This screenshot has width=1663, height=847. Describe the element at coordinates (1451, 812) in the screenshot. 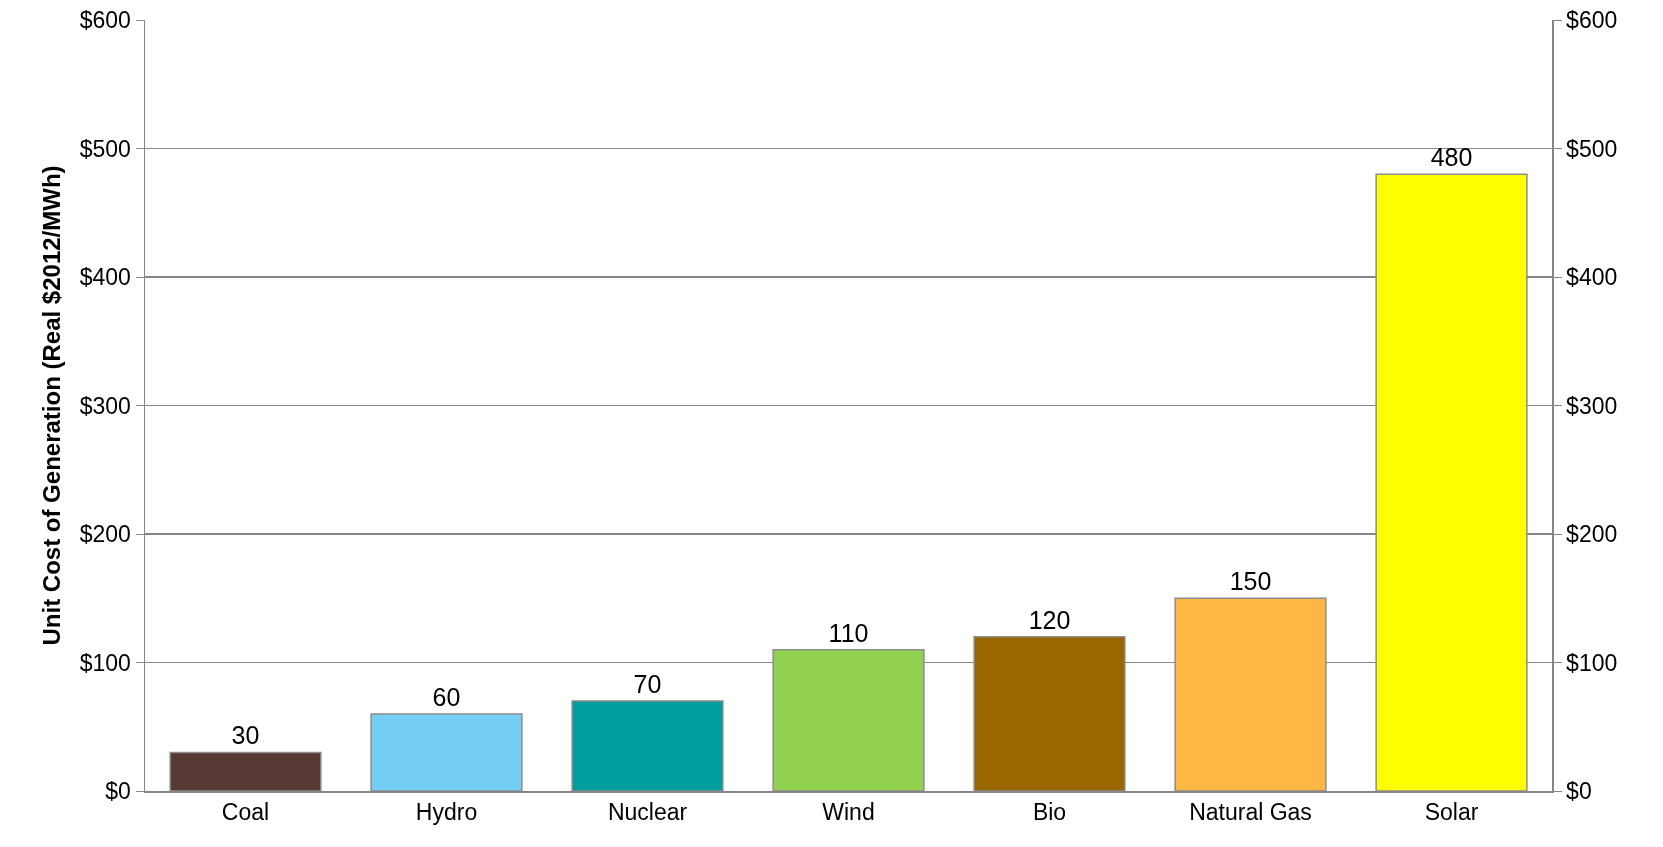

I see `x-tick-label: Solar` at that location.